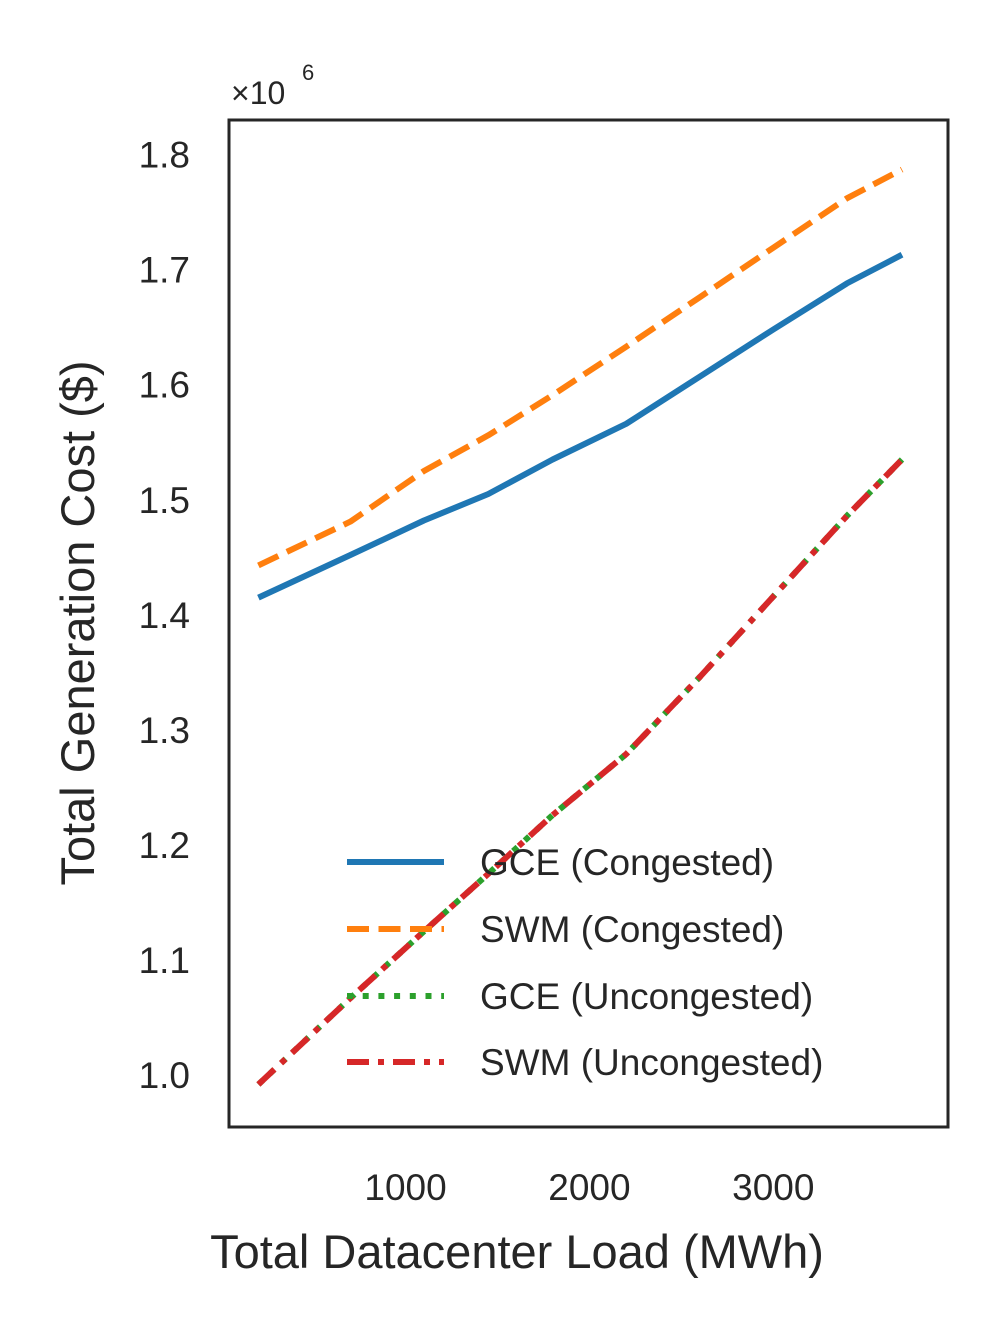 This screenshot has width=996, height=1329. What do you see at coordinates (517, 1251) in the screenshot?
I see `x-axis-label: Total Datacenter Load (MWh)` at bounding box center [517, 1251].